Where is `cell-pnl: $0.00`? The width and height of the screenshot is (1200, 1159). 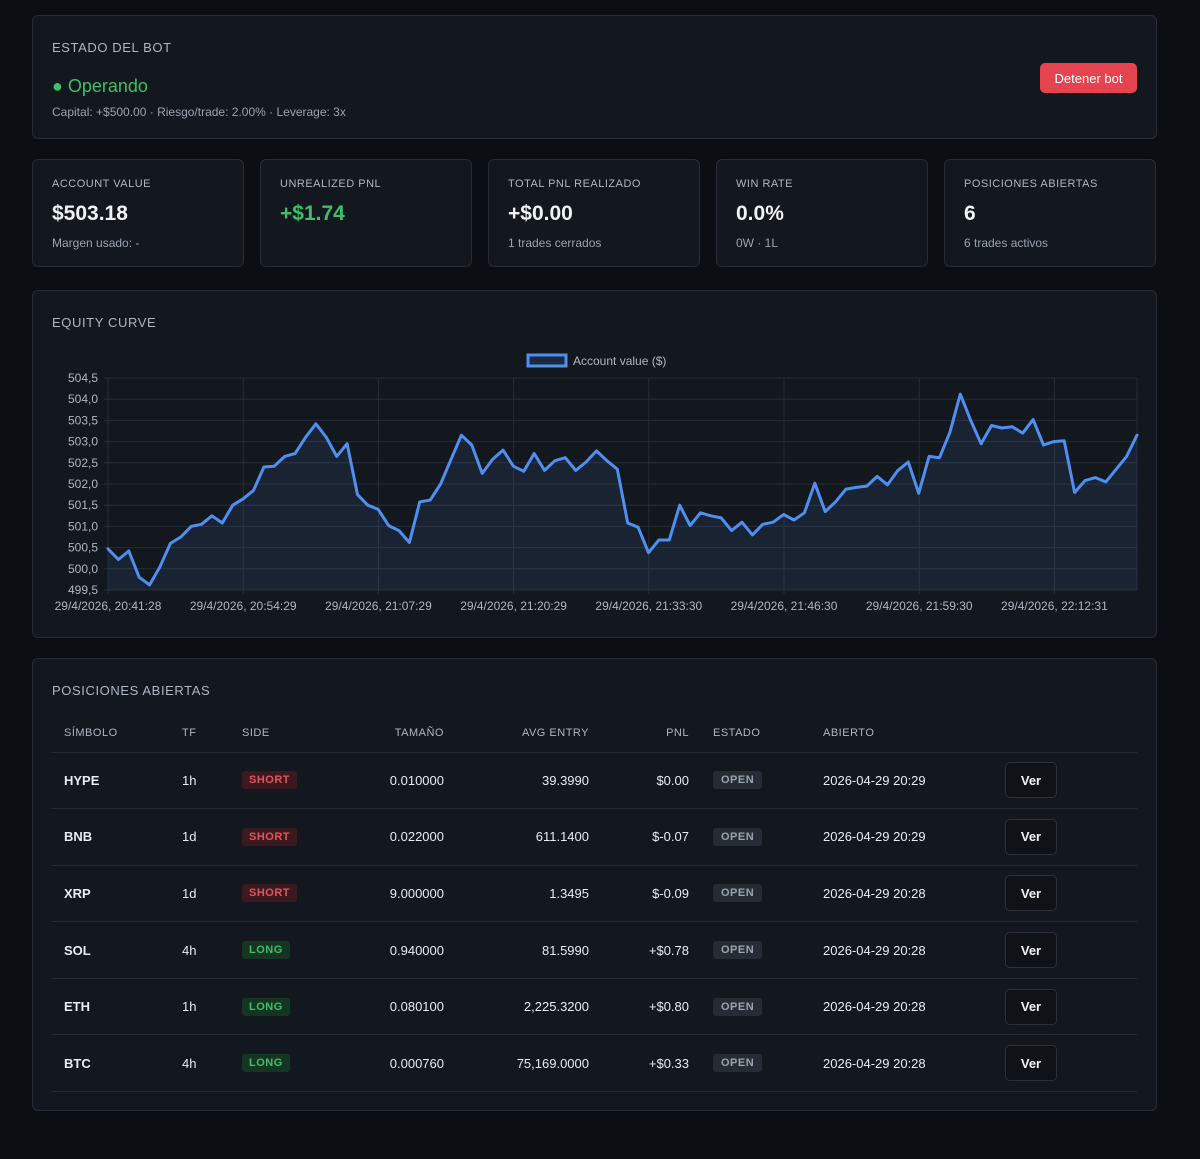
cell-pnl: $0.00 is located at coordinates (651, 781).